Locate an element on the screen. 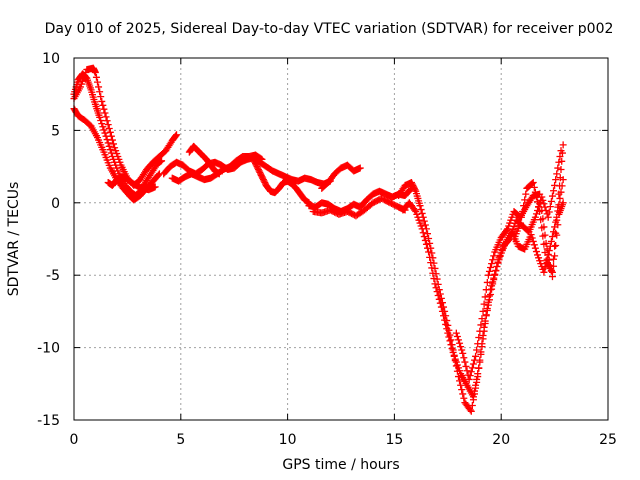 This screenshot has height=480, width=640. y-tick-label: -10 is located at coordinates (48, 349).